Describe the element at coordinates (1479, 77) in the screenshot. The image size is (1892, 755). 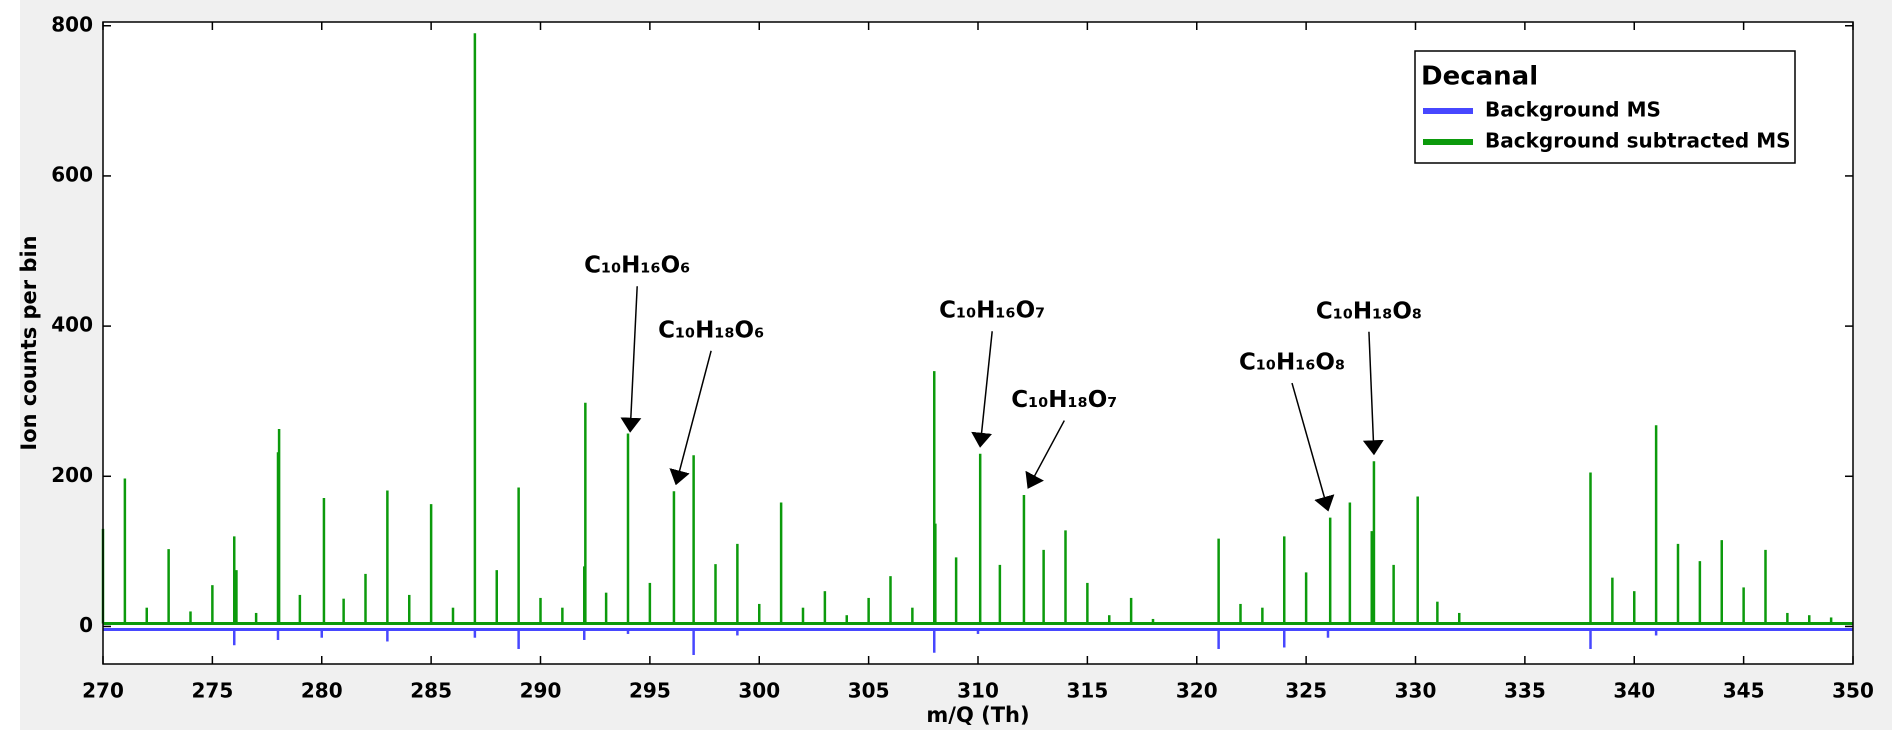
I see `legend-title: Decanal` at that location.